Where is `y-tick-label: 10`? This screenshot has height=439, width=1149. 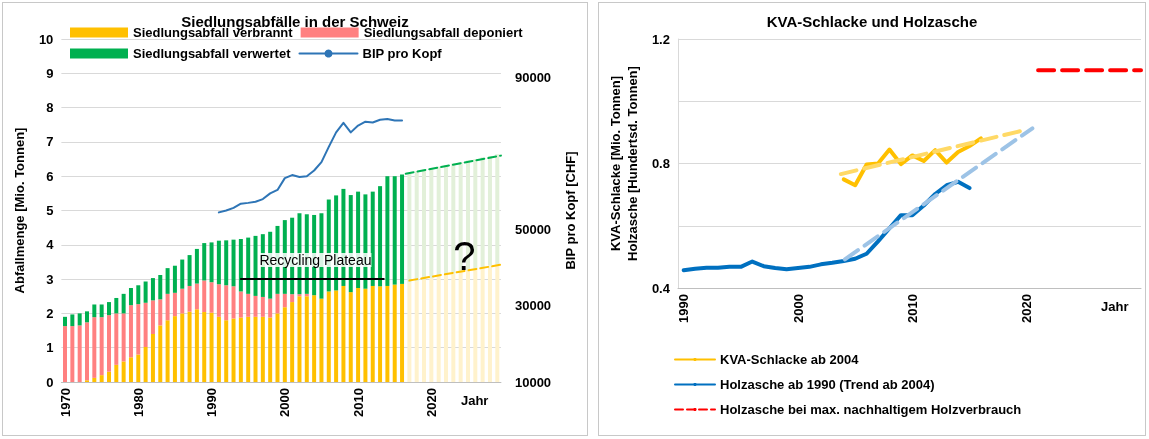
y-tick-label: 10 is located at coordinates (46, 39).